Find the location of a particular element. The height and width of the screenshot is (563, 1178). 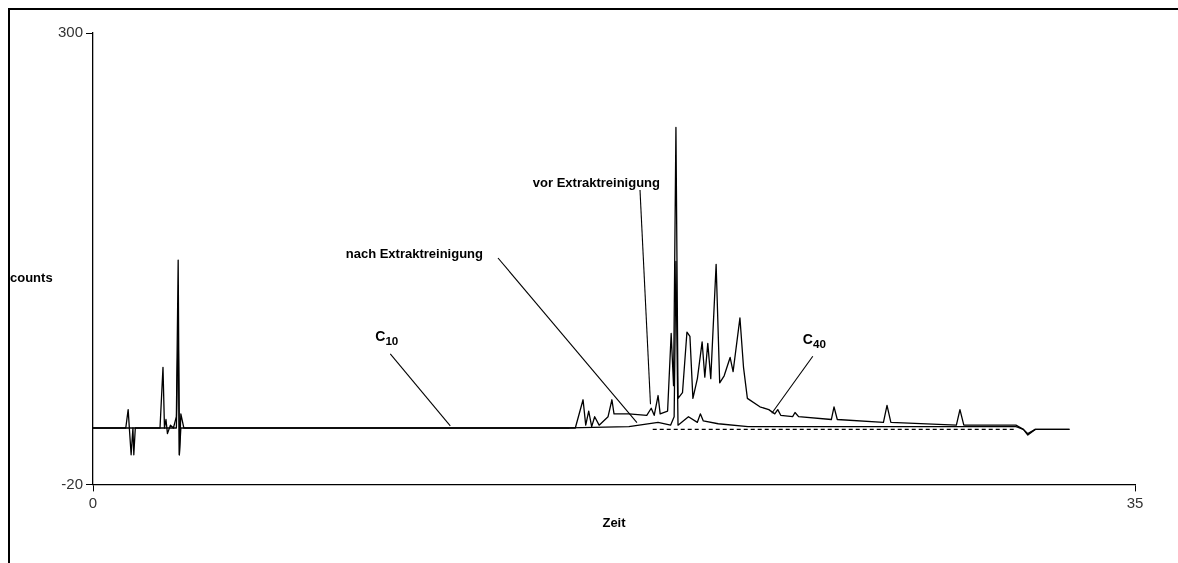

annotation: C$_{10}$ is located at coordinates (387, 338).